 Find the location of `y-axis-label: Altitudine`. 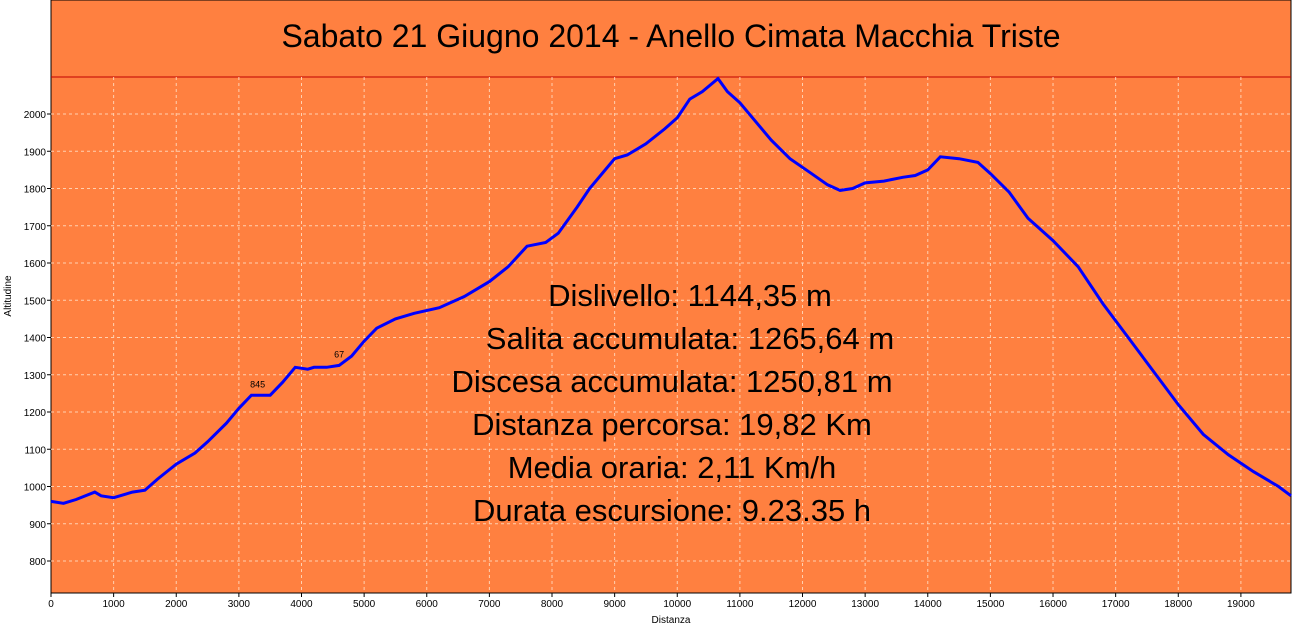

y-axis-label: Altitudine is located at coordinates (8, 296).